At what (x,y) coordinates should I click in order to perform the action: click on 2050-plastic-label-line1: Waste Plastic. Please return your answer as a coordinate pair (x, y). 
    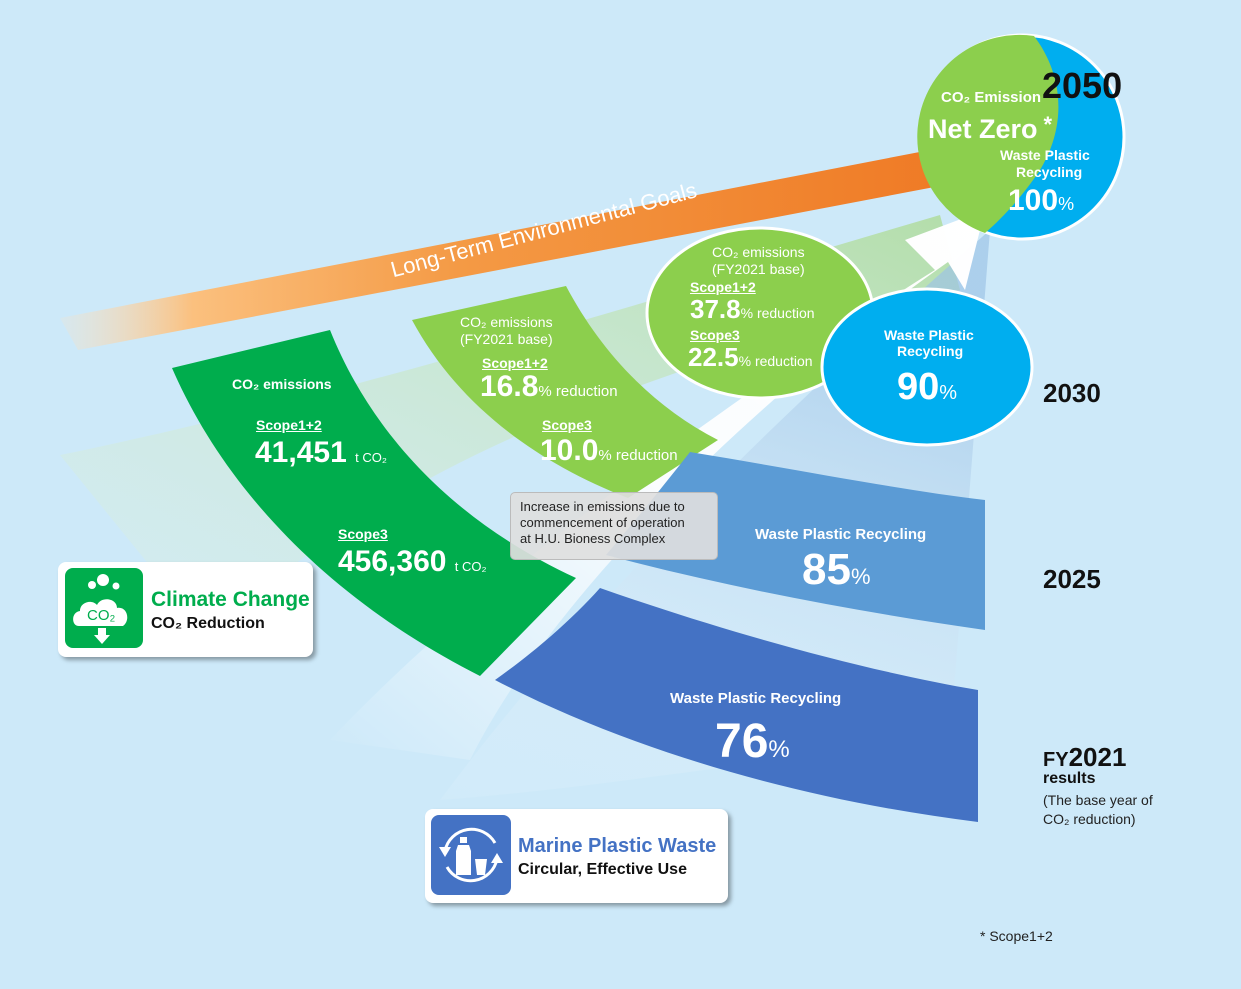
    Looking at the image, I should click on (1045, 155).